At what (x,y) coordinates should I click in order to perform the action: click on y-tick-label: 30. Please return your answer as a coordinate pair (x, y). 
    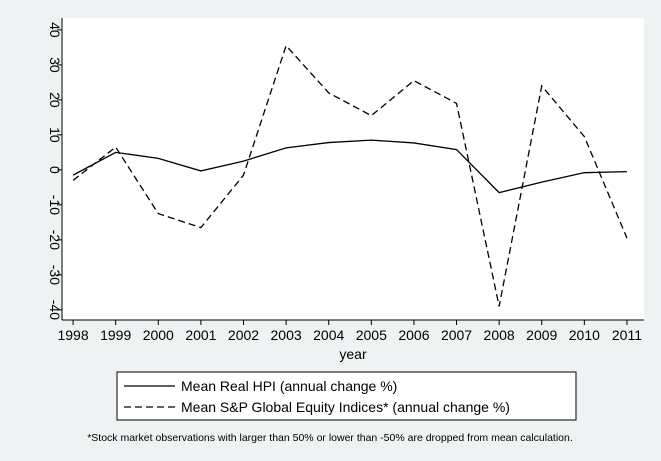
    Looking at the image, I should click on (55, 65).